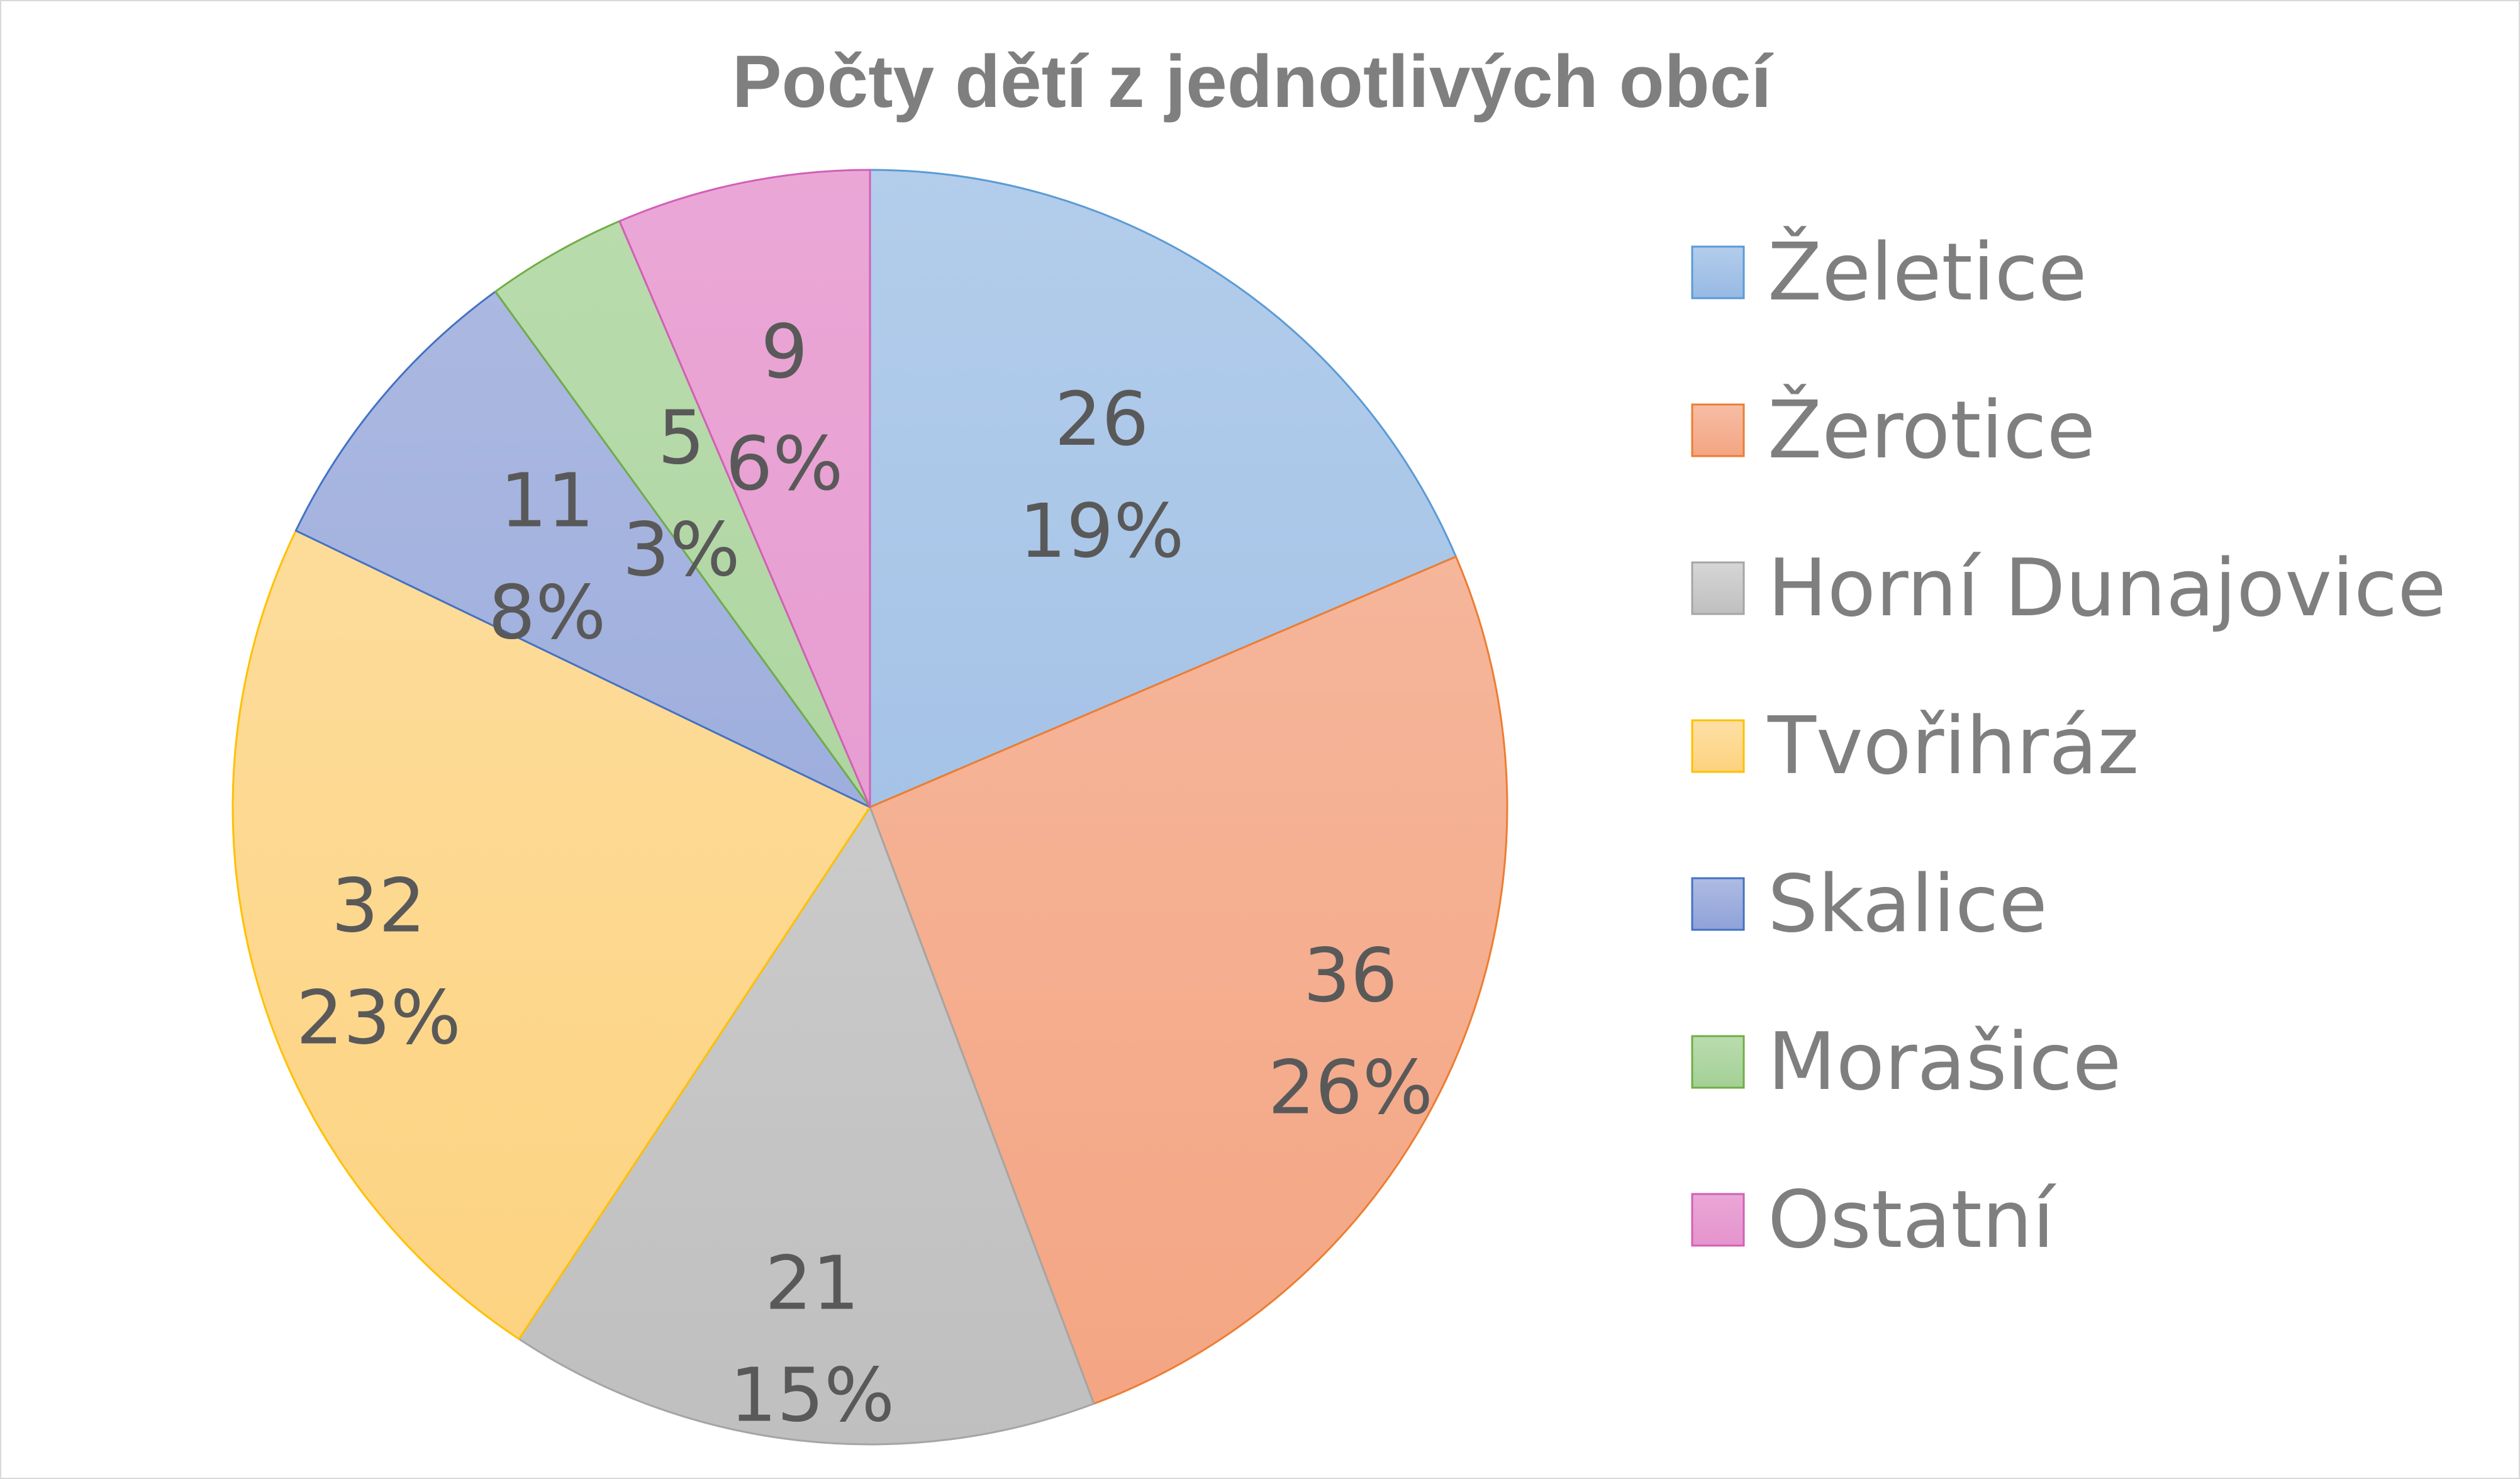 The height and width of the screenshot is (1479, 2520). Describe the element at coordinates (547, 500) in the screenshot. I see `data-label-value-skalice: 11` at that location.